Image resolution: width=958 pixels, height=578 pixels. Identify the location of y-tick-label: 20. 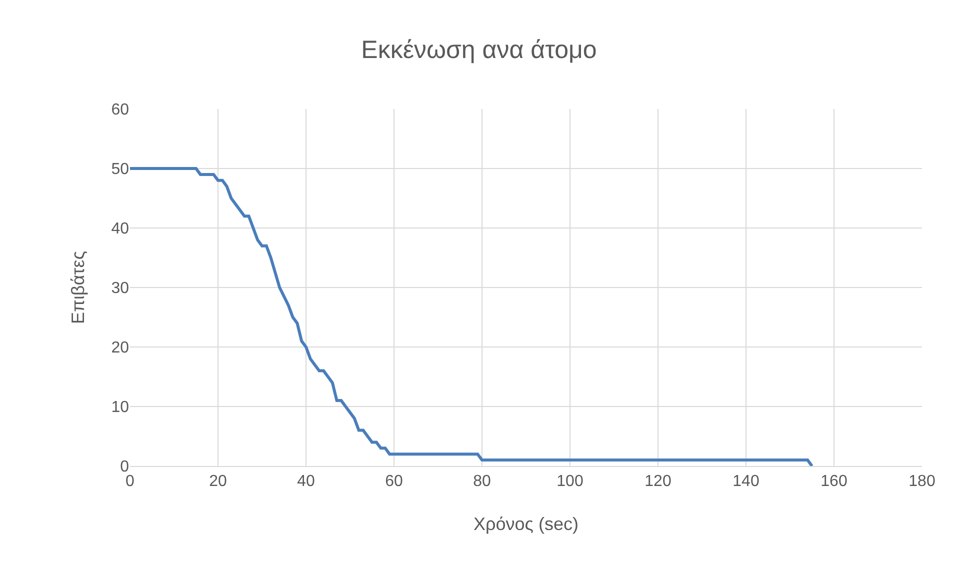
(120, 348).